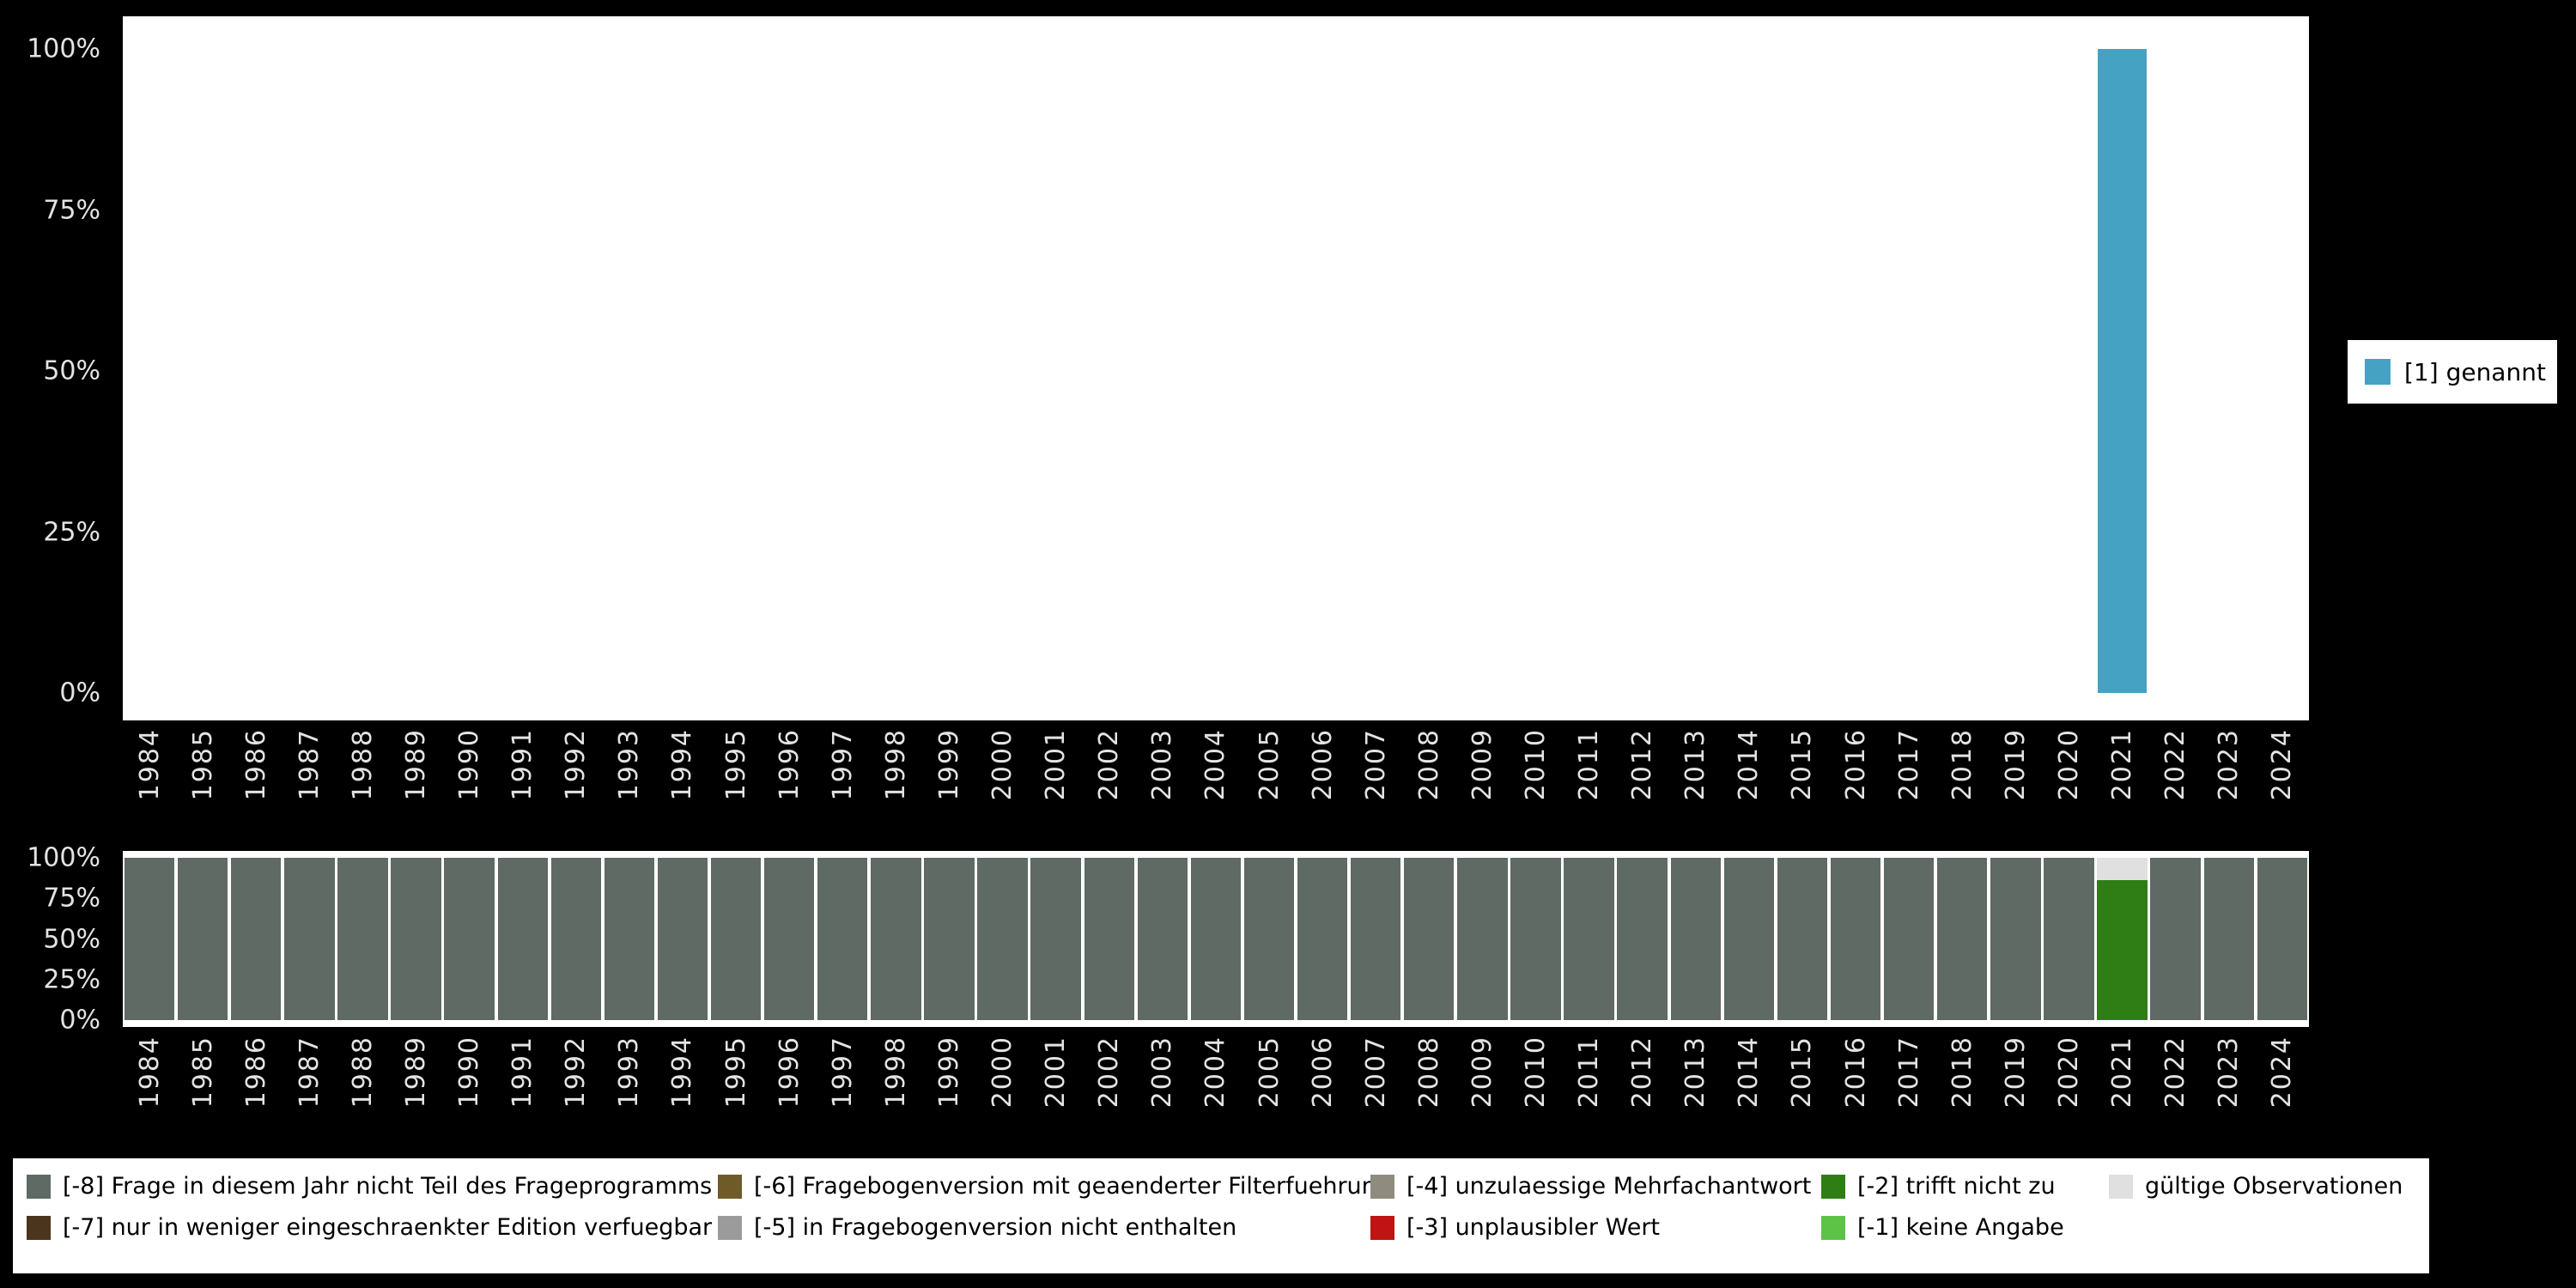 The width and height of the screenshot is (2576, 1288). I want to click on segment-1989, so click(416, 939).